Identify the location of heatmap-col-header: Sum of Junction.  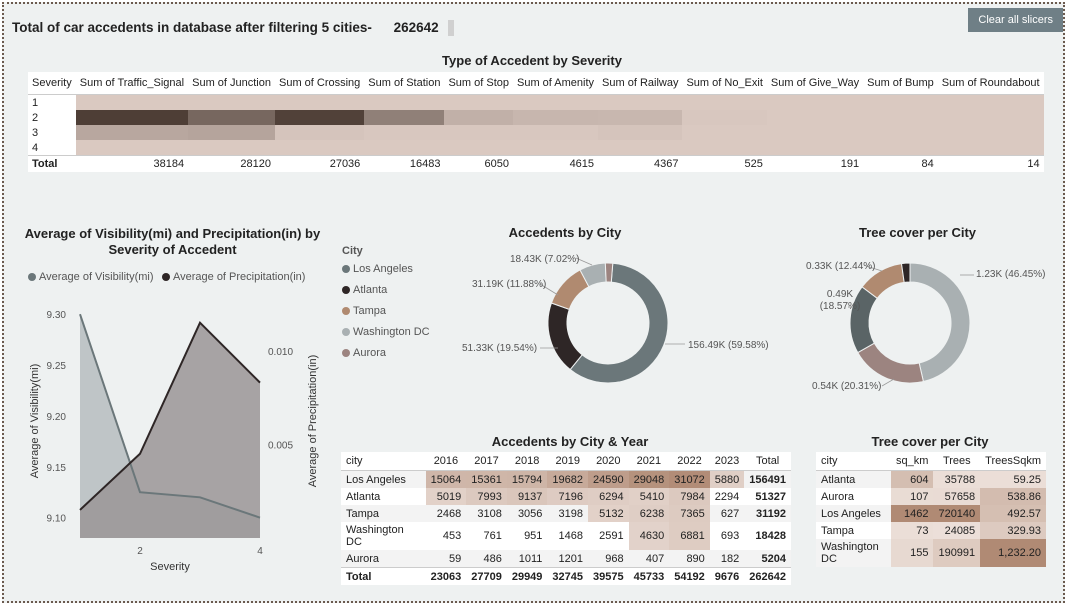
(231, 83).